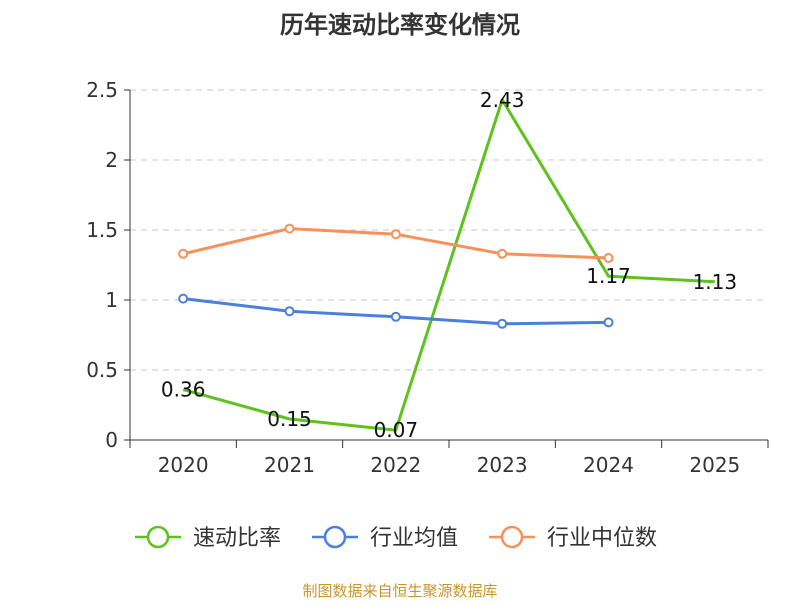 Image resolution: width=800 pixels, height=604 pixels. What do you see at coordinates (502, 100) in the screenshot?
I see `data-label: 2.43` at bounding box center [502, 100].